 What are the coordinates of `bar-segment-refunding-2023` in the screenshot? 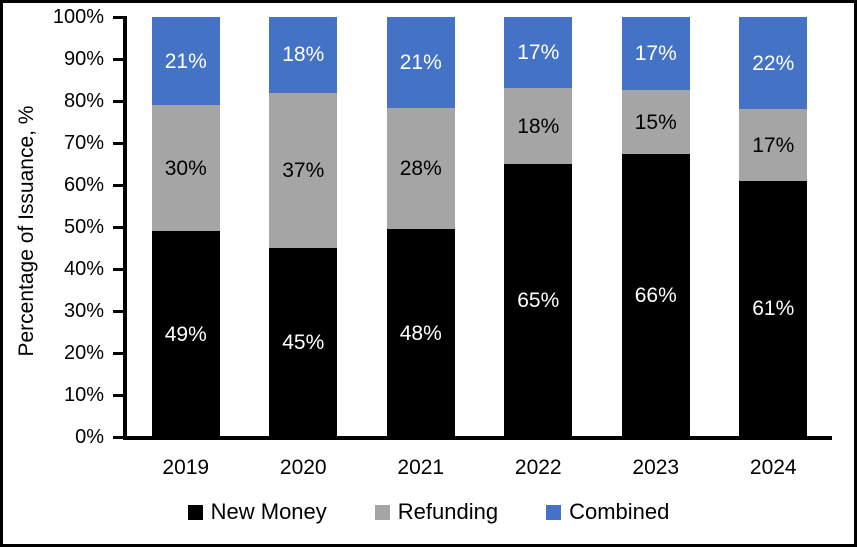 It's located at (655, 122).